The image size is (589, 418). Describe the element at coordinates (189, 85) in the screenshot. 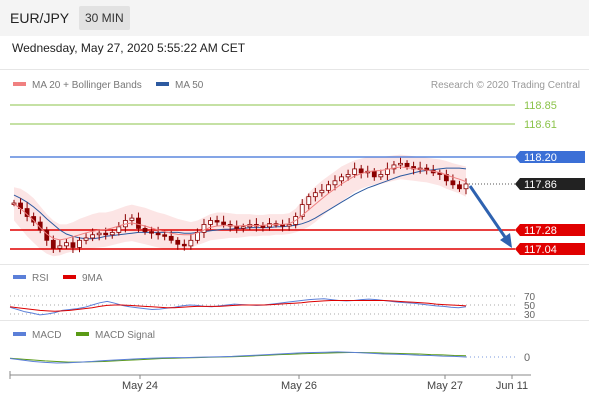

I see `legend-ma50-label: MA 50` at that location.